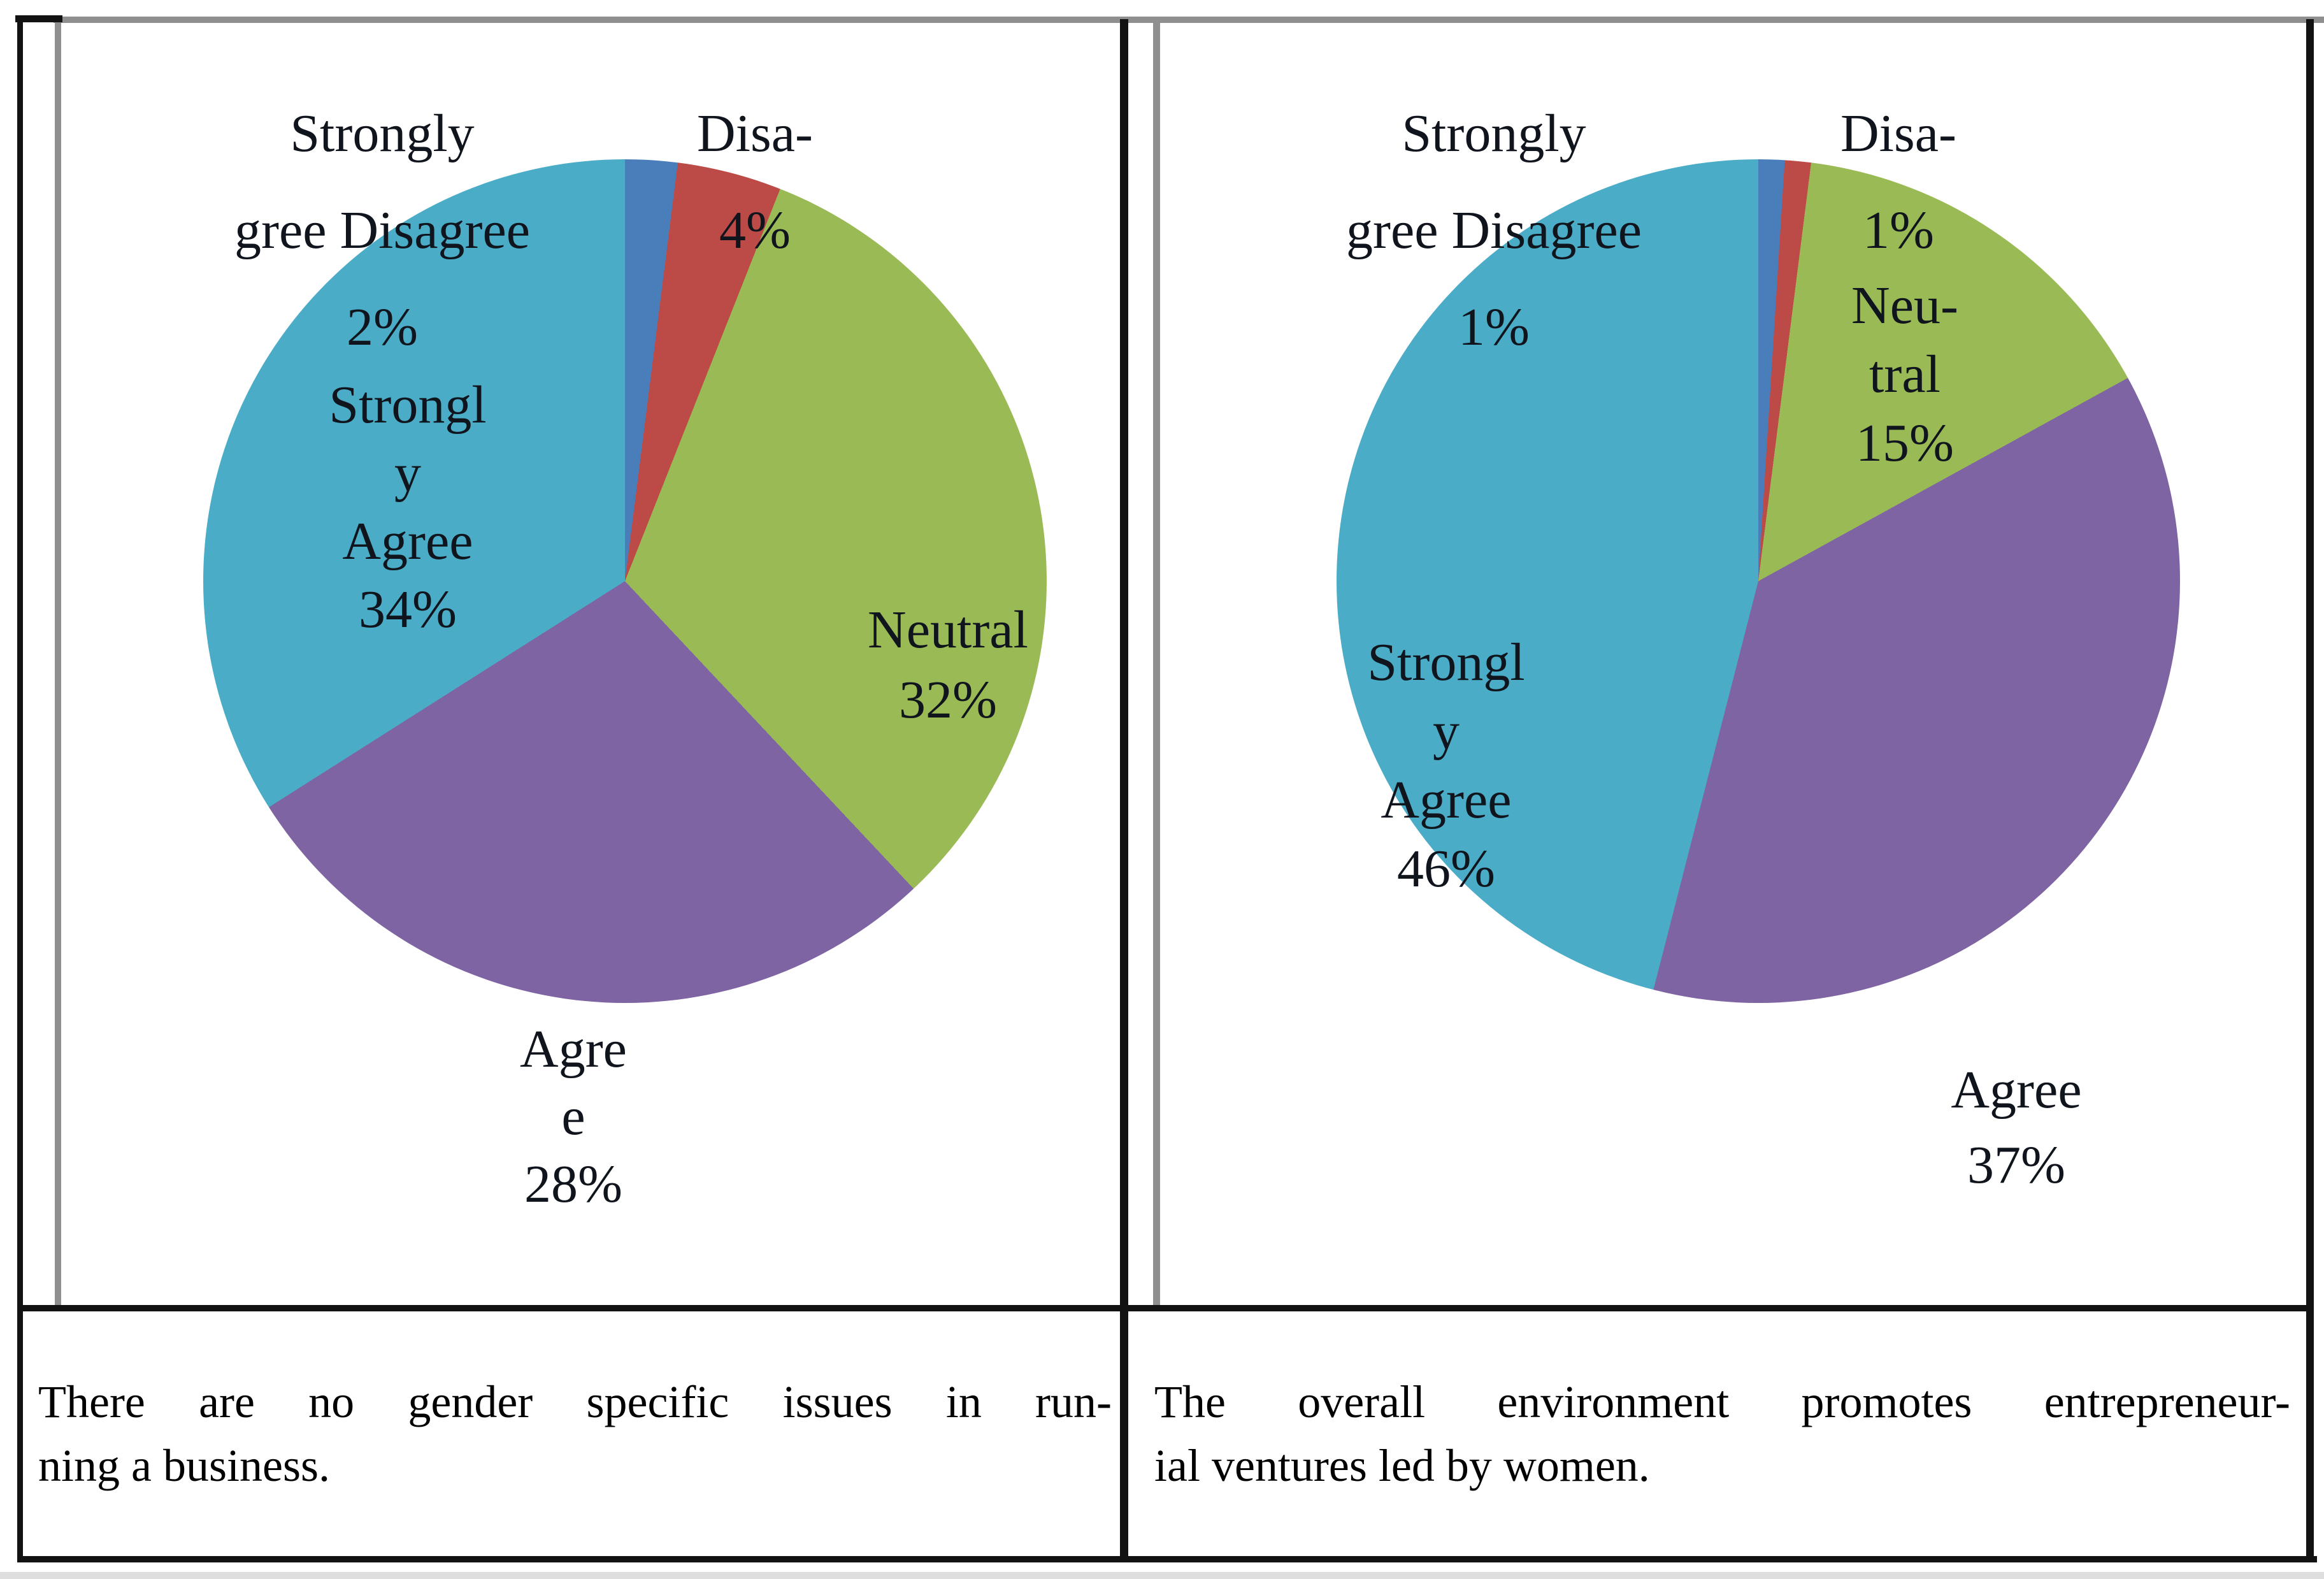  I want to click on chart-image-left-edge-gray, so click(58, 663).